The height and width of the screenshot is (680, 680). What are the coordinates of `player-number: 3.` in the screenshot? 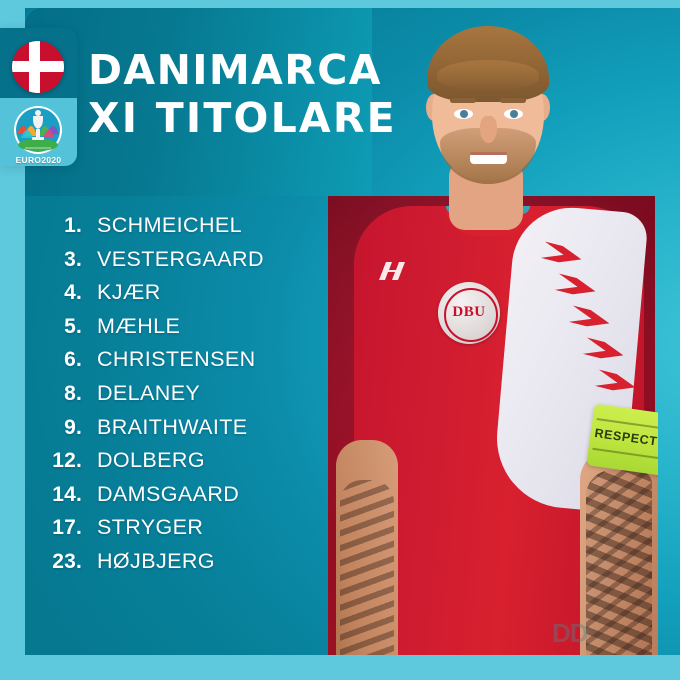 It's located at (73, 259).